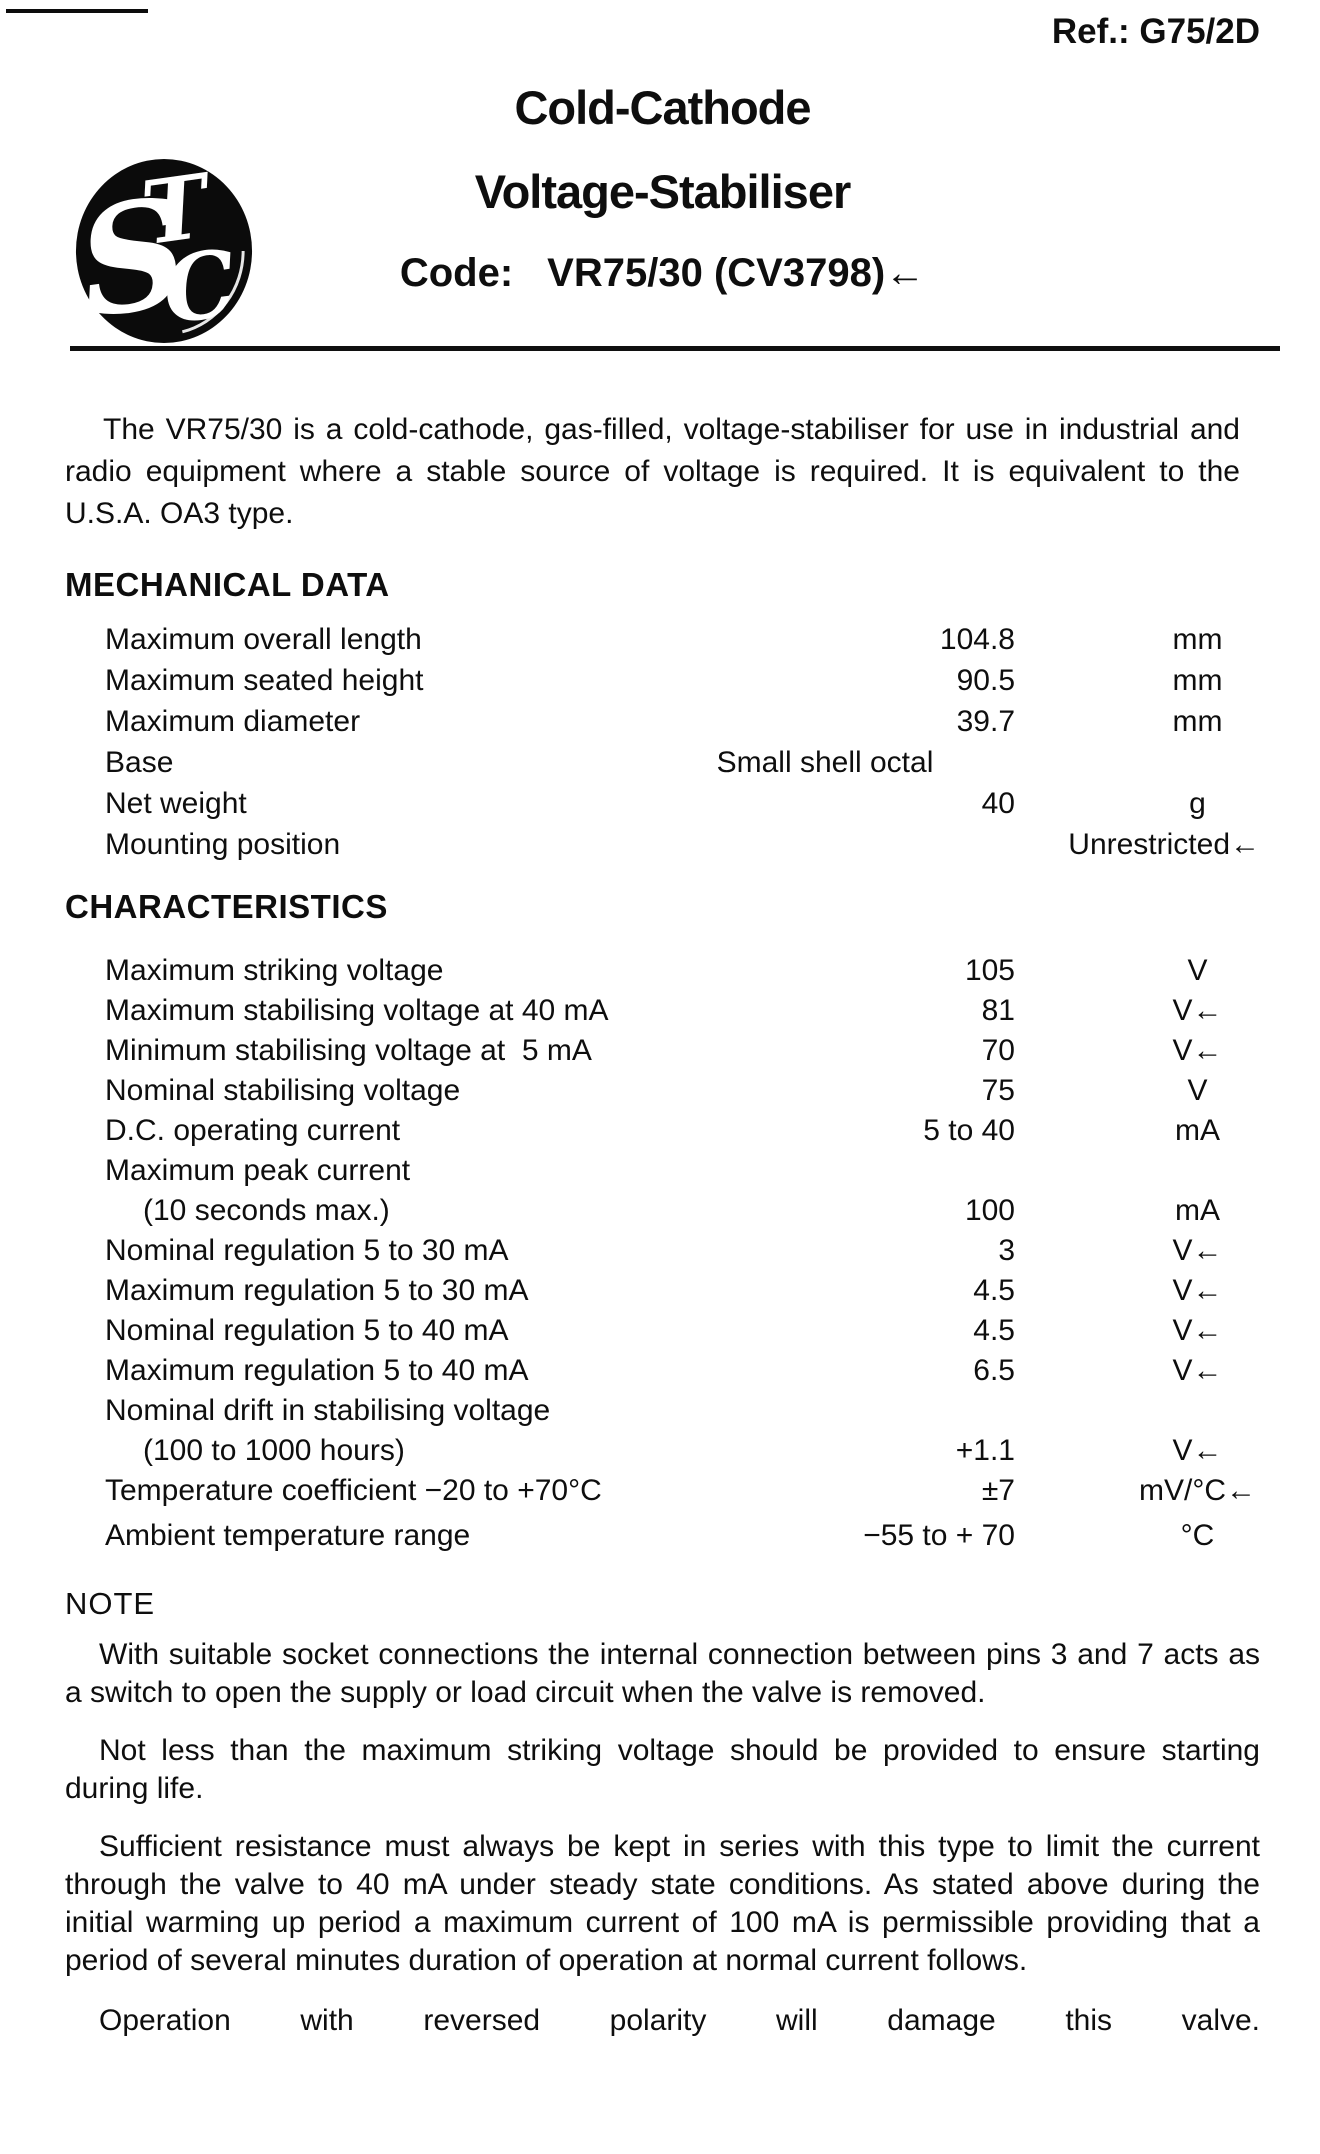 The width and height of the screenshot is (1320, 2154). Describe the element at coordinates (985, 680) in the screenshot. I see `row-value: 90.5` at that location.